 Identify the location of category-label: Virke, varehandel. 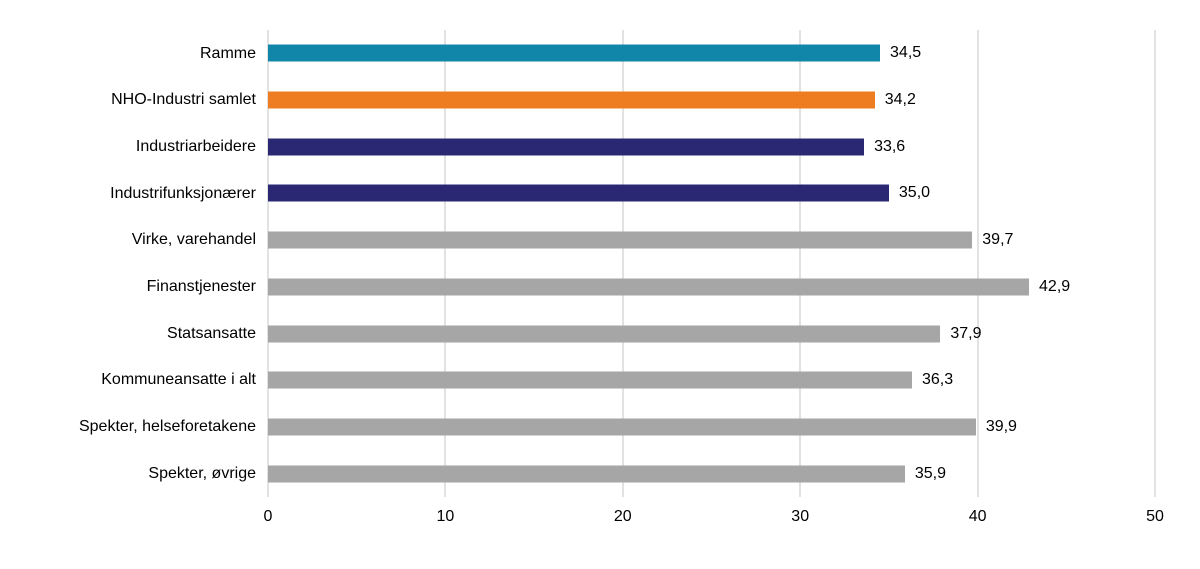
(193, 240).